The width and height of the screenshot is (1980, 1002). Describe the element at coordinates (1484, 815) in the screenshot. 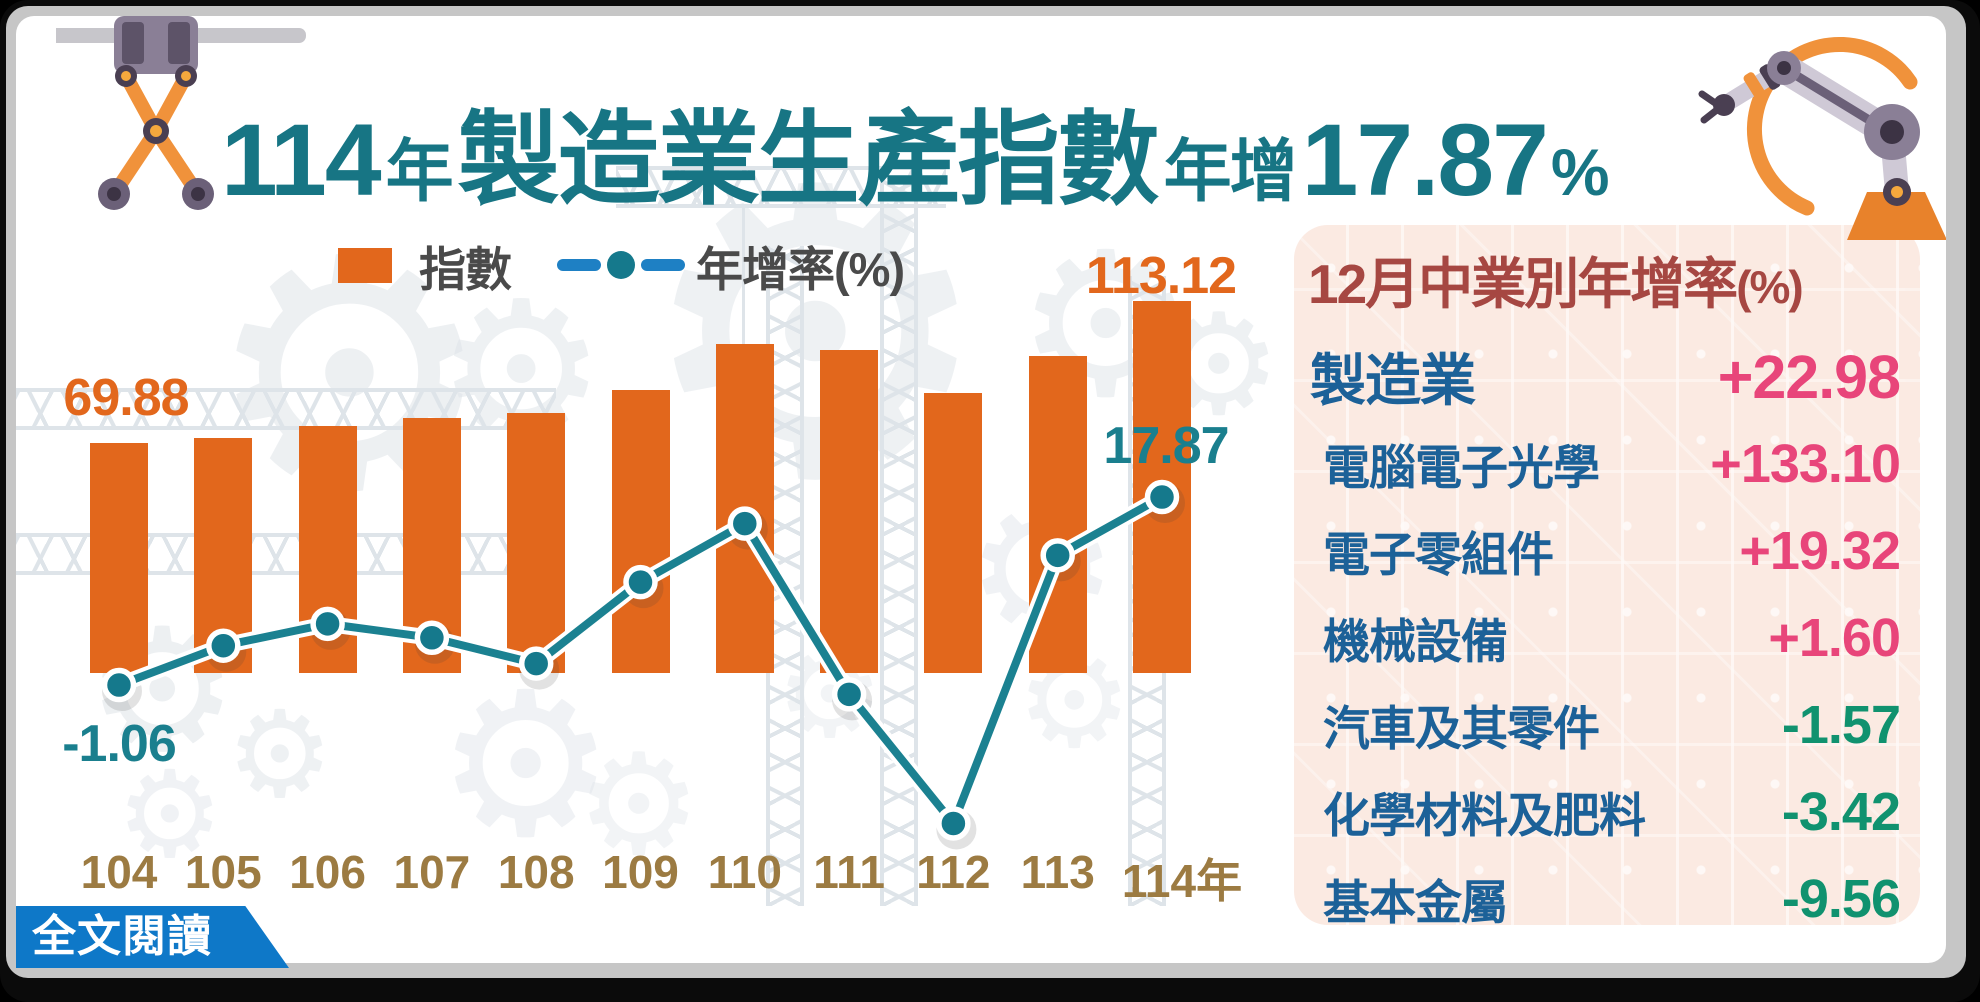

I see `industry-label: 化學材料及肥料` at that location.